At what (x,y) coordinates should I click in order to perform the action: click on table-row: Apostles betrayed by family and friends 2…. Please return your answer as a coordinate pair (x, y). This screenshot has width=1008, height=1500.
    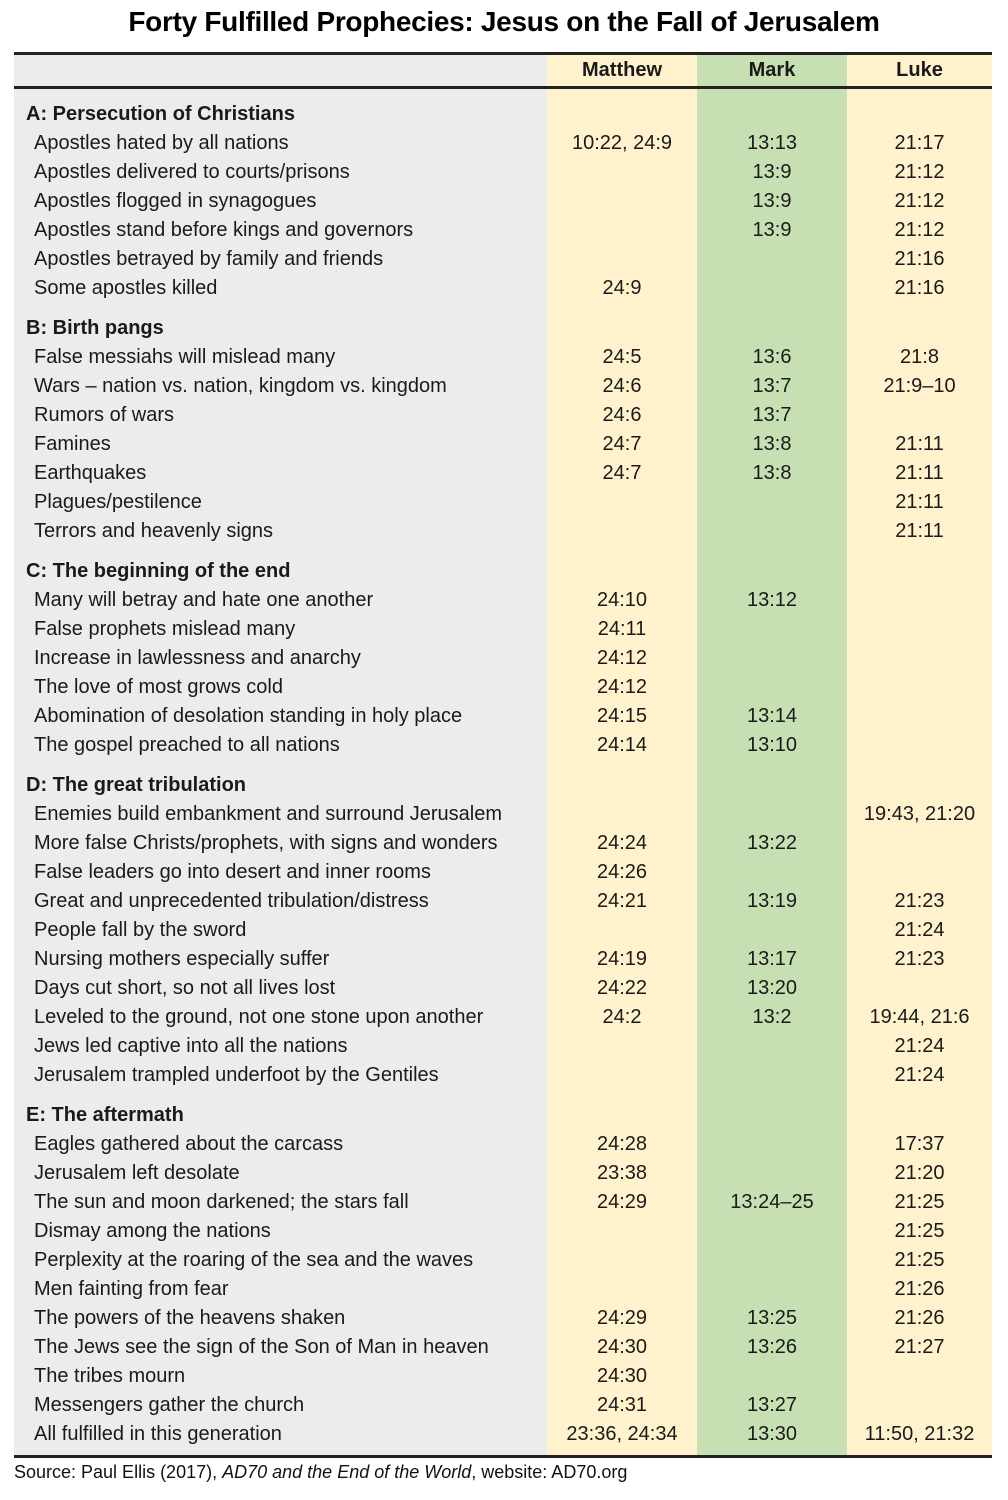
    Looking at the image, I should click on (503, 259).